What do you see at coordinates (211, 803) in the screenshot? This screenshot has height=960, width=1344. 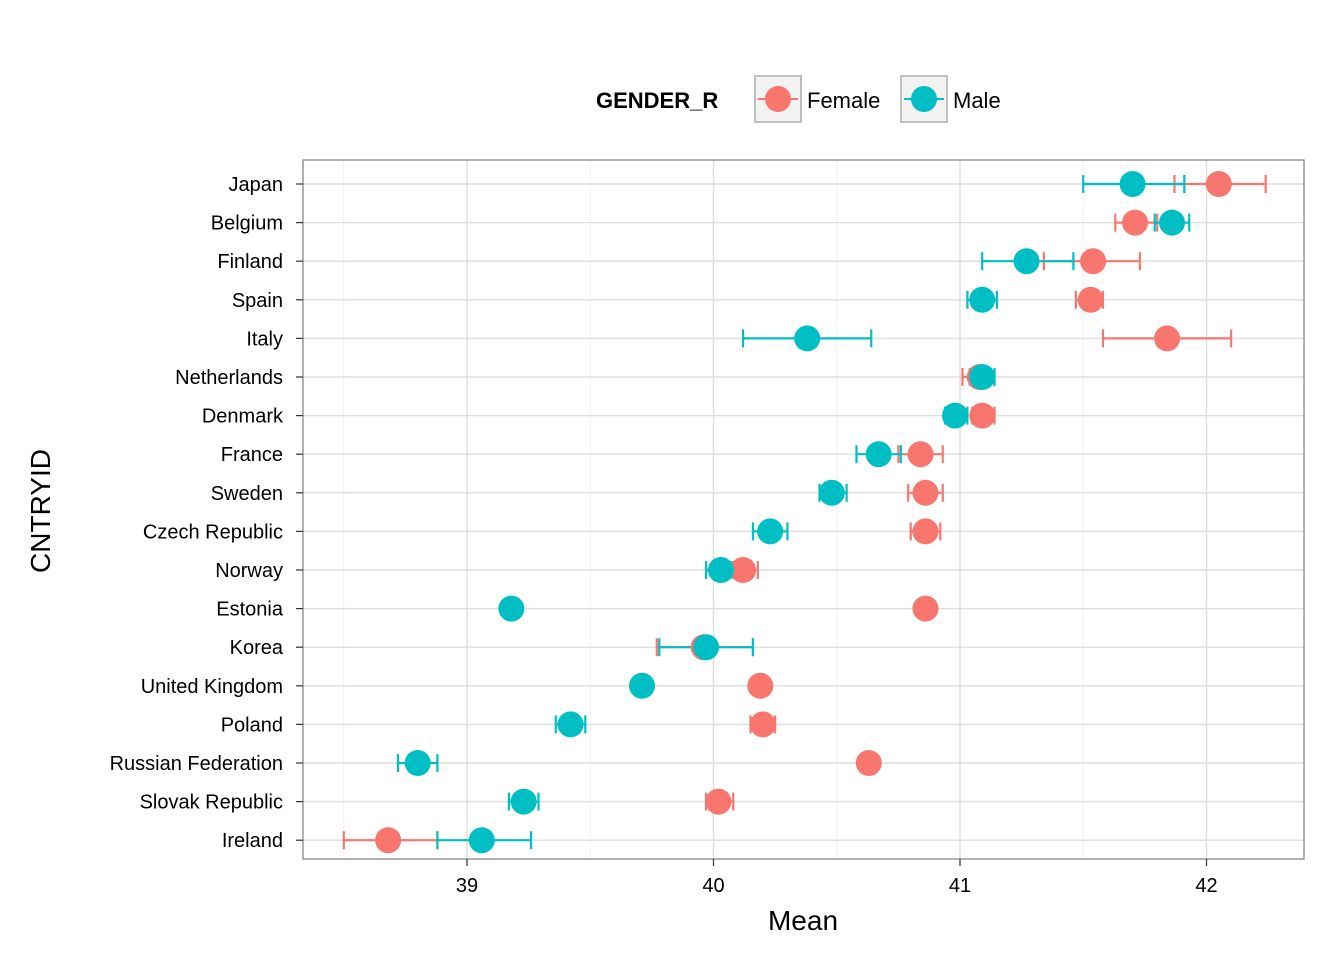 I see `y-tick-label: Slovak Republic` at bounding box center [211, 803].